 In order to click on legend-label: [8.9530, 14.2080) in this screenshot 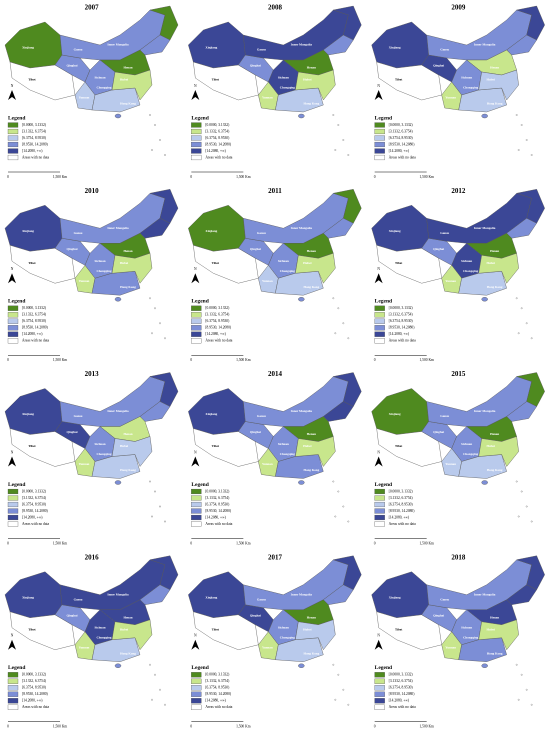, I will do `click(218, 694)`.